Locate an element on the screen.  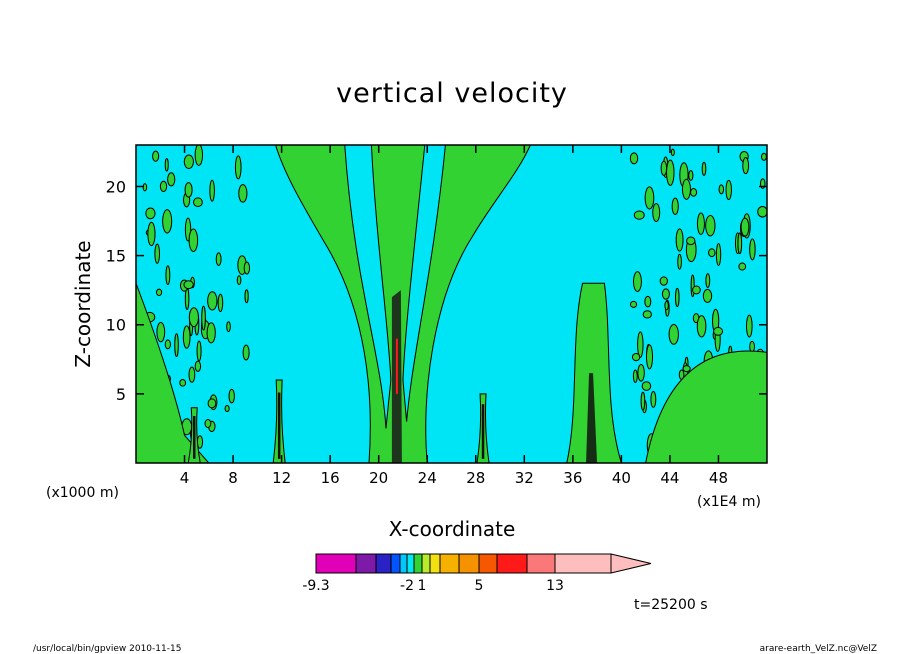
colorbar-label: 1 is located at coordinates (422, 586).